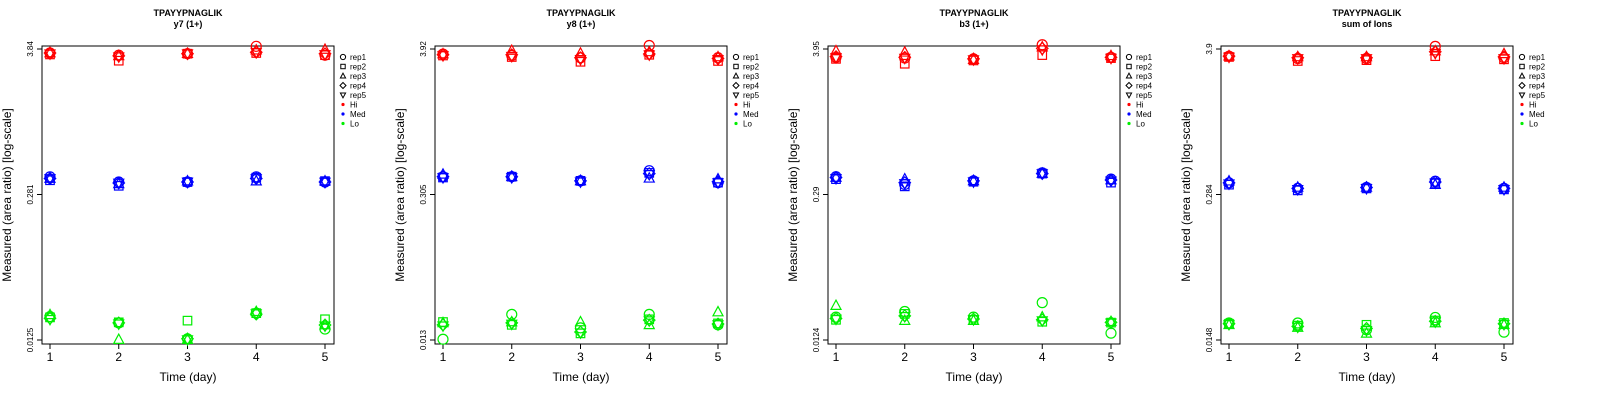 Image resolution: width=1600 pixels, height=400 pixels. I want to click on data-point-lo-rep2, so click(1111, 322).